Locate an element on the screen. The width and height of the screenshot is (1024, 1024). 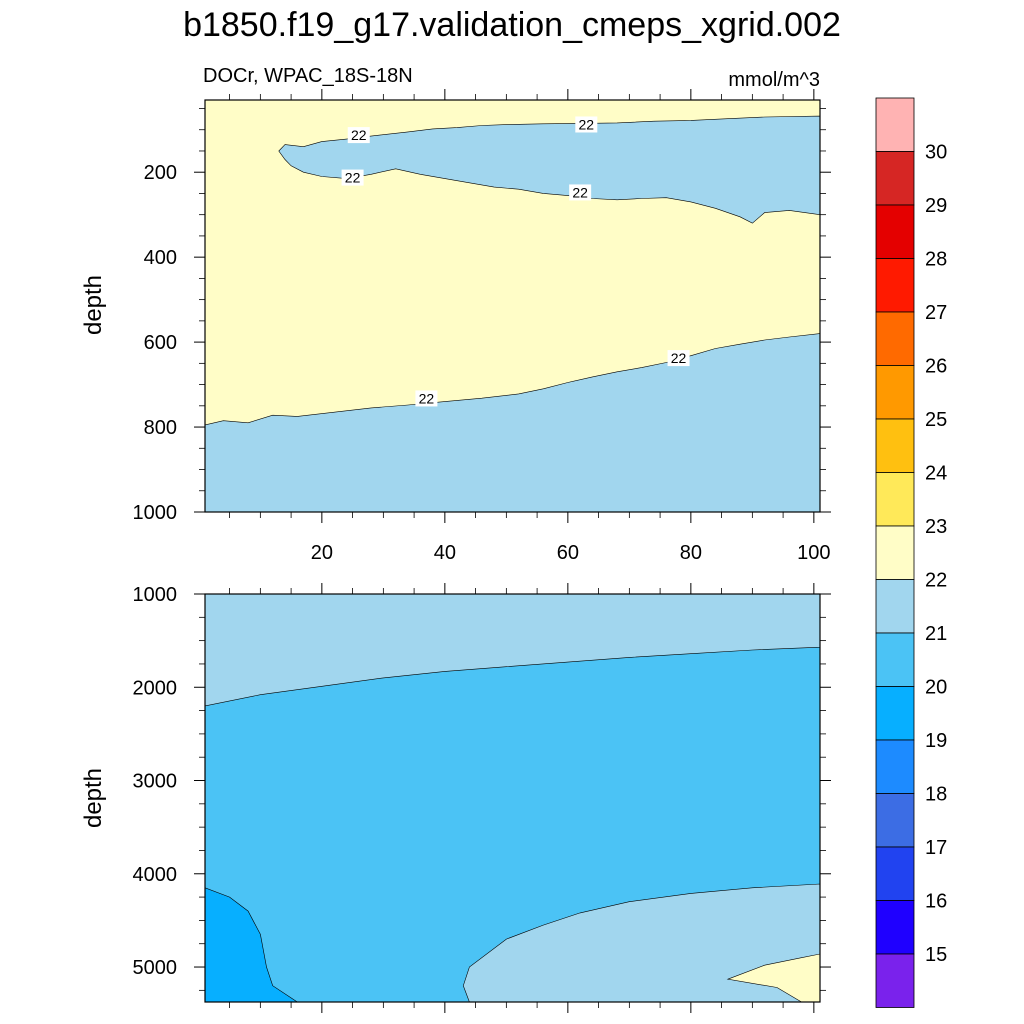
x-tick-label: 60 is located at coordinates (568, 553).